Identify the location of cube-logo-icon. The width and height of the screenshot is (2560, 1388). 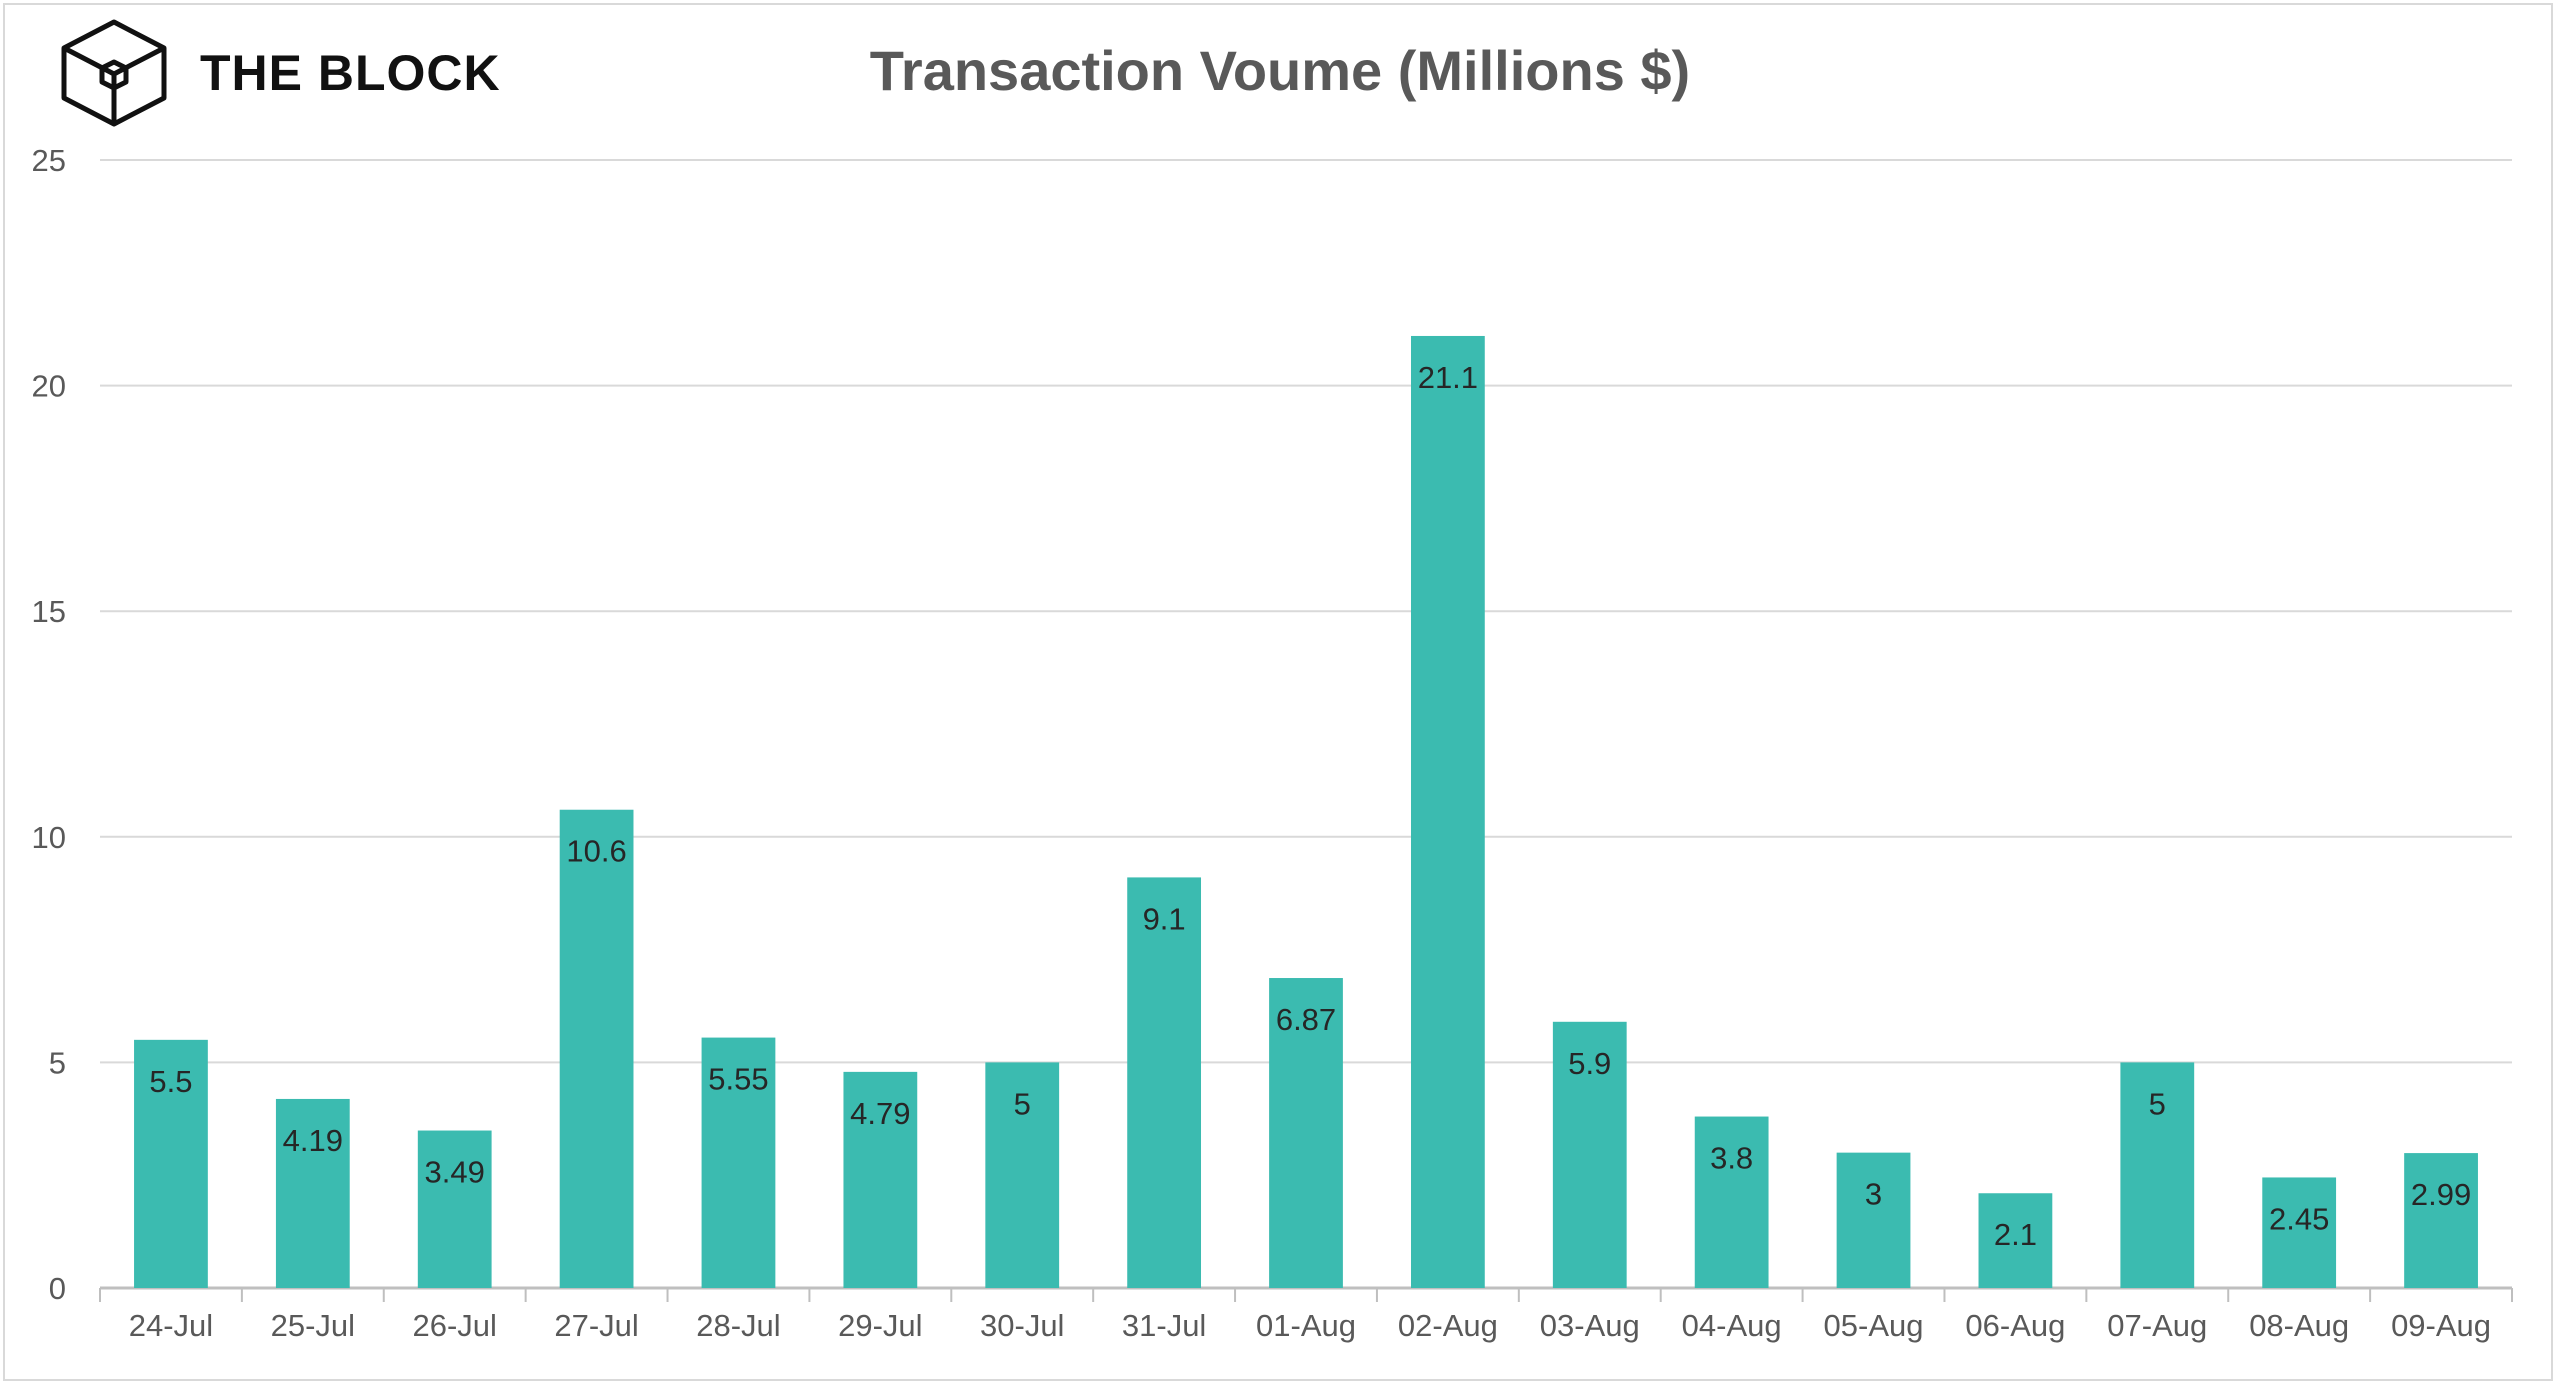
(114, 73).